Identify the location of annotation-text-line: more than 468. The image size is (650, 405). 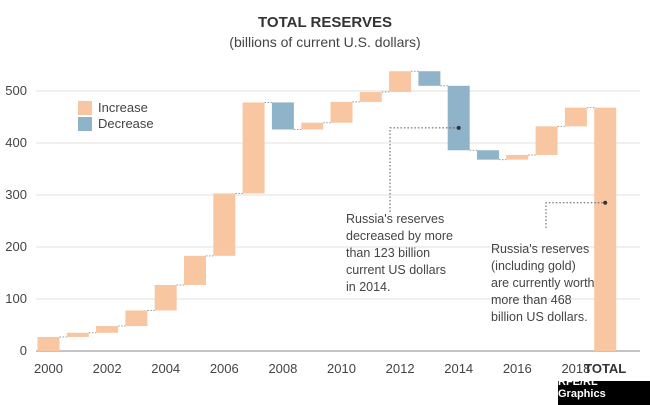
(531, 300).